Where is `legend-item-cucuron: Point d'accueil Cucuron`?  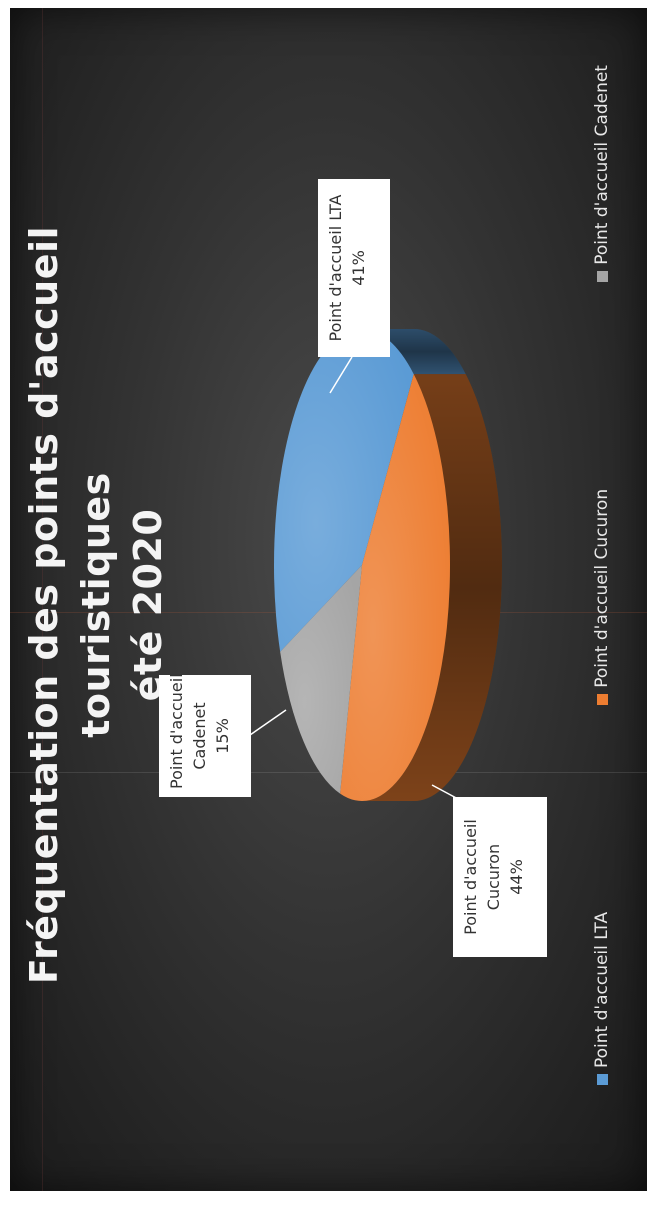
legend-item-cucuron: Point d'accueil Cucuron is located at coordinates (602, 597).